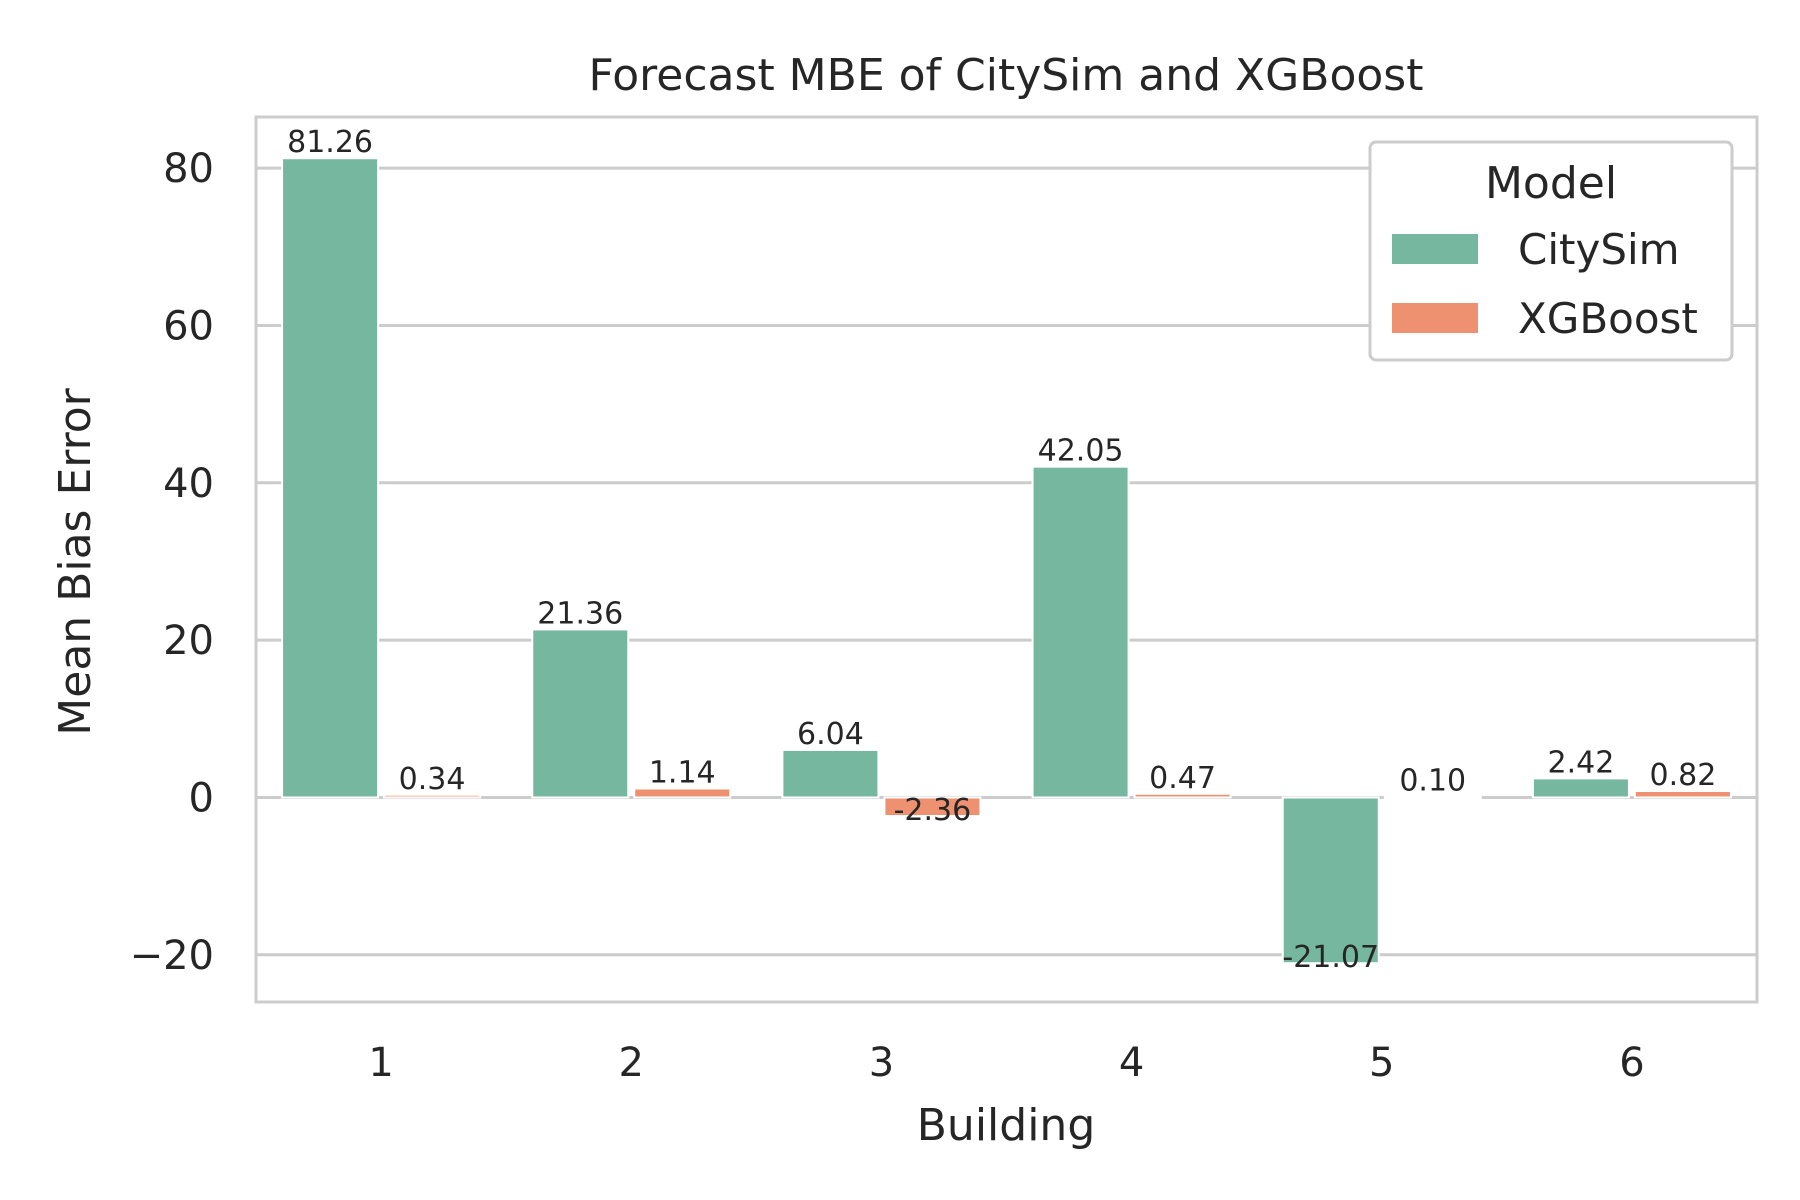 This screenshot has width=1800, height=1200. Describe the element at coordinates (1581, 762) in the screenshot. I see `data-label-citysim: 2.42` at that location.